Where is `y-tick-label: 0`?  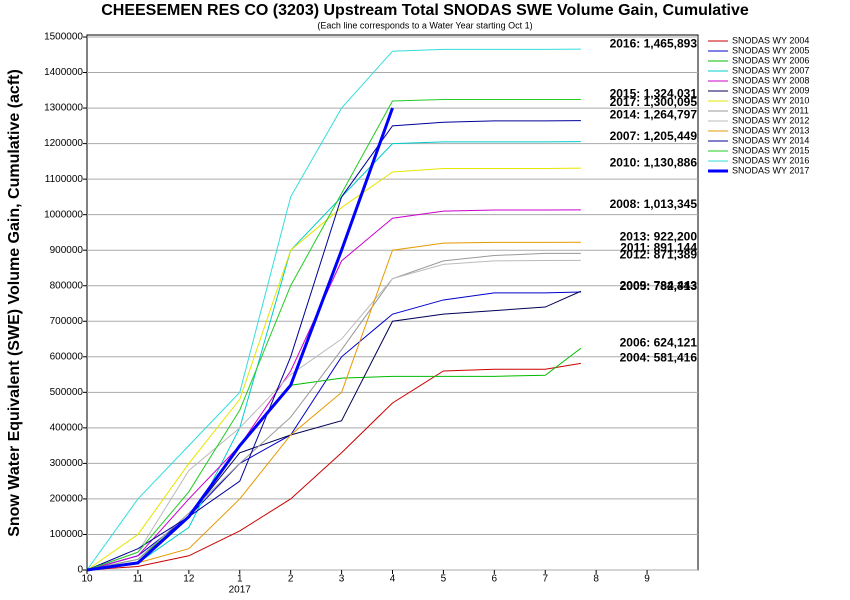
y-tick-label: 0 is located at coordinates (80, 570).